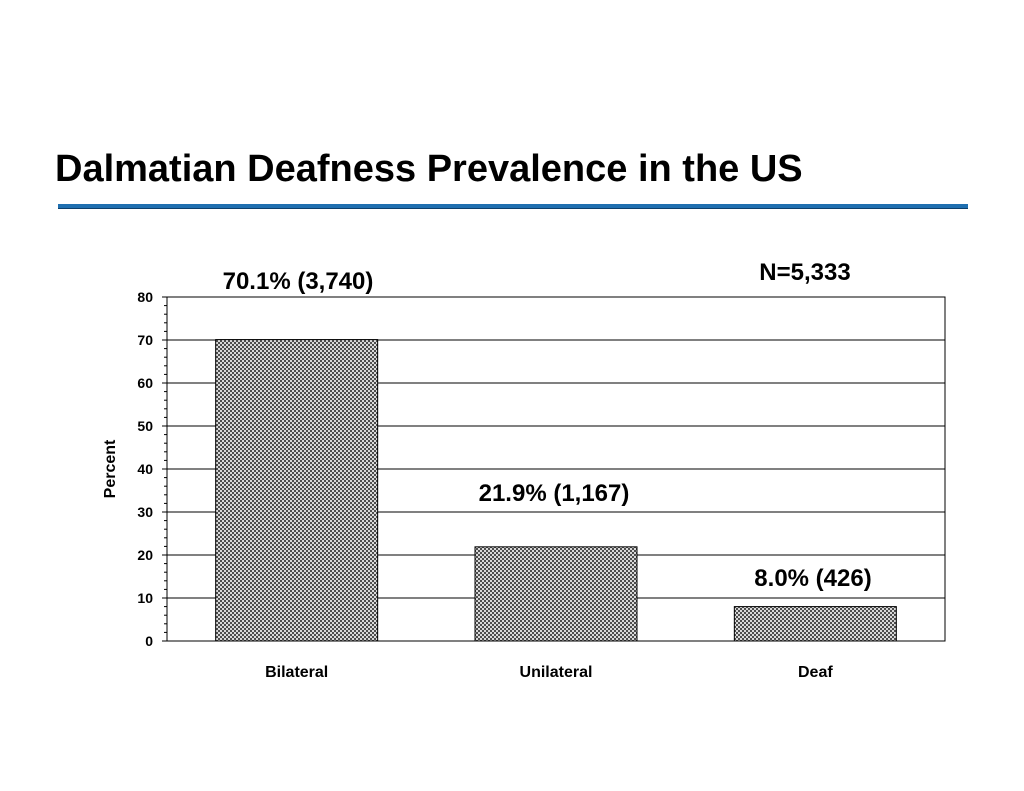 The image size is (1024, 791). What do you see at coordinates (815, 624) in the screenshot?
I see `bar-deaf` at bounding box center [815, 624].